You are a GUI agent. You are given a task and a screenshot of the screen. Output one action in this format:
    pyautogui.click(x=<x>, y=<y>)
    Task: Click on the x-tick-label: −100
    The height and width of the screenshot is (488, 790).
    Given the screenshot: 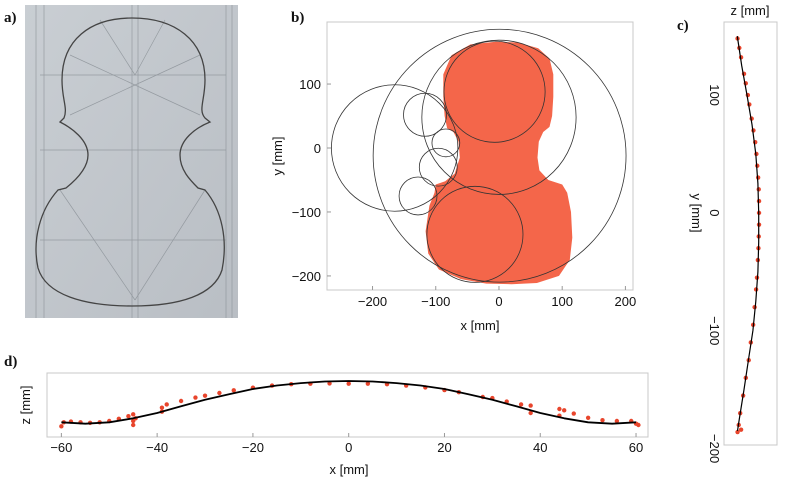 What is the action you would take?
    pyautogui.click(x=435, y=301)
    